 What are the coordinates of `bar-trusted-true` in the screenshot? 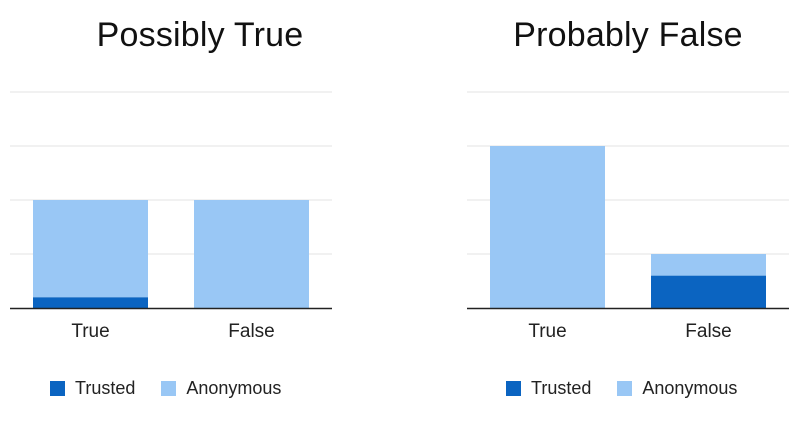 It's located at (90, 302).